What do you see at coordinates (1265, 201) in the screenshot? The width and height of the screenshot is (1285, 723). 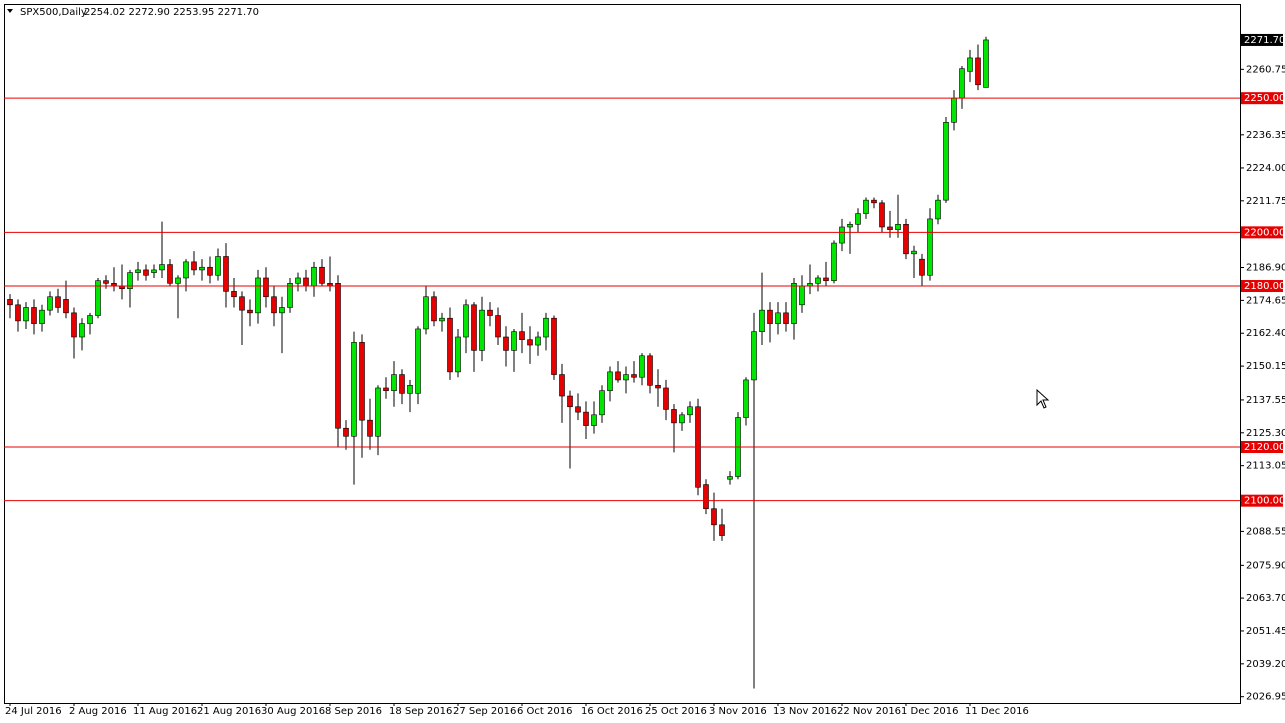 I see `y-tick-label: 2211.75` at bounding box center [1265, 201].